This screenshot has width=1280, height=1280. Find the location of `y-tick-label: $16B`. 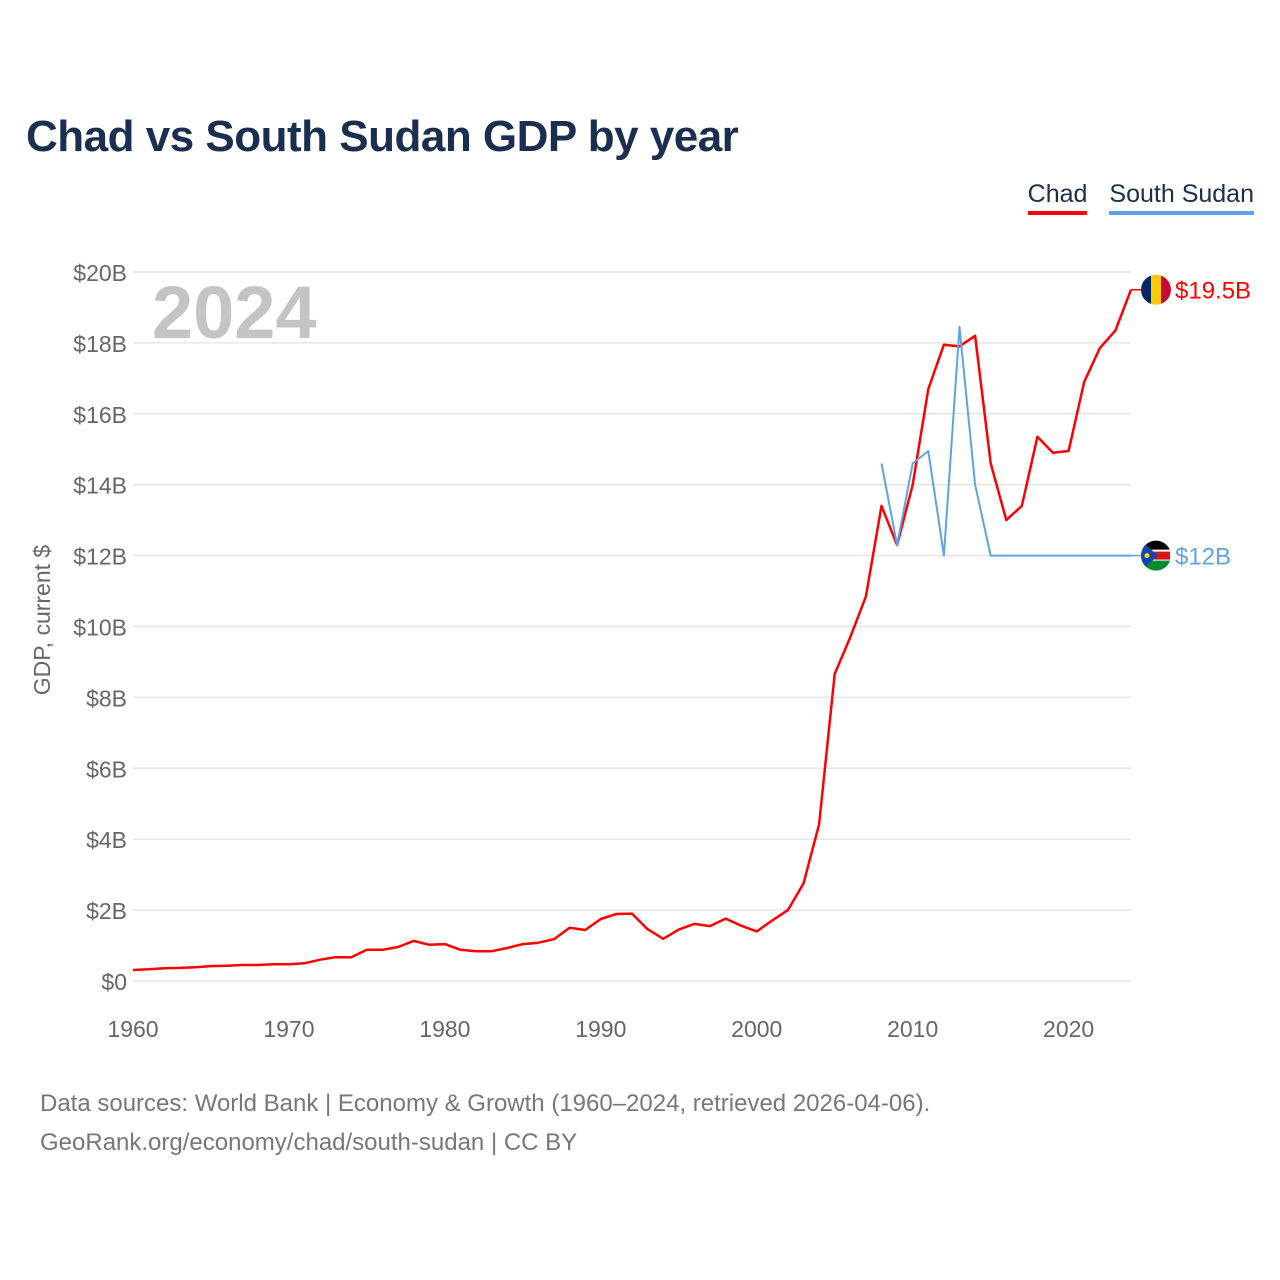

y-tick-label: $16B is located at coordinates (100, 415).